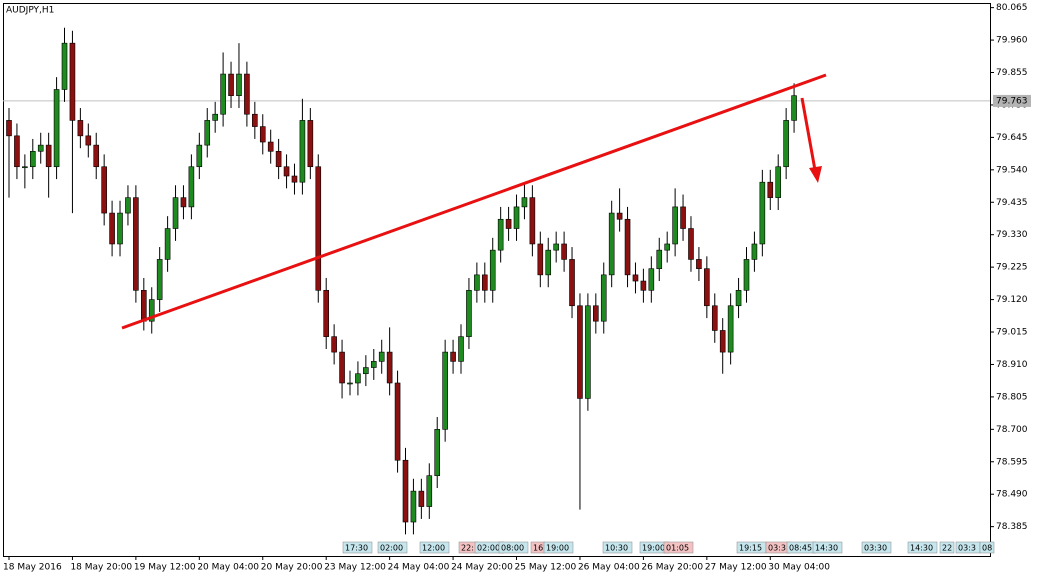 The height and width of the screenshot is (578, 1039). I want to click on time-marker-label: 17:30, so click(356, 548).